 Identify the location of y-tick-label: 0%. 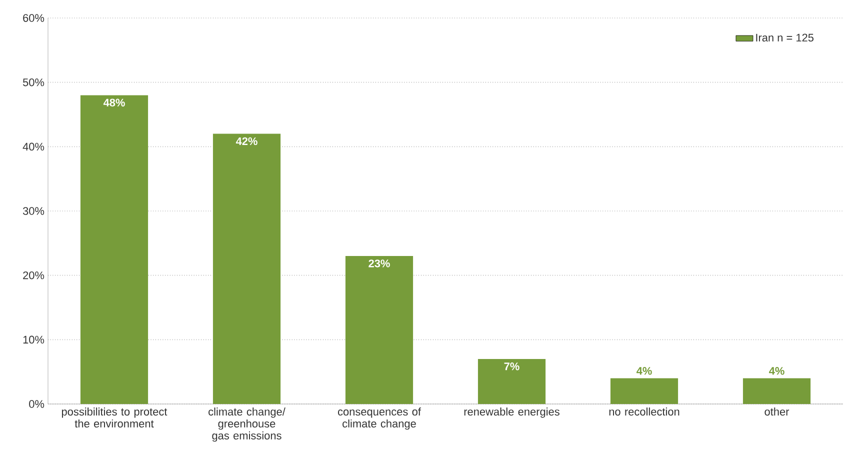
(36, 404).